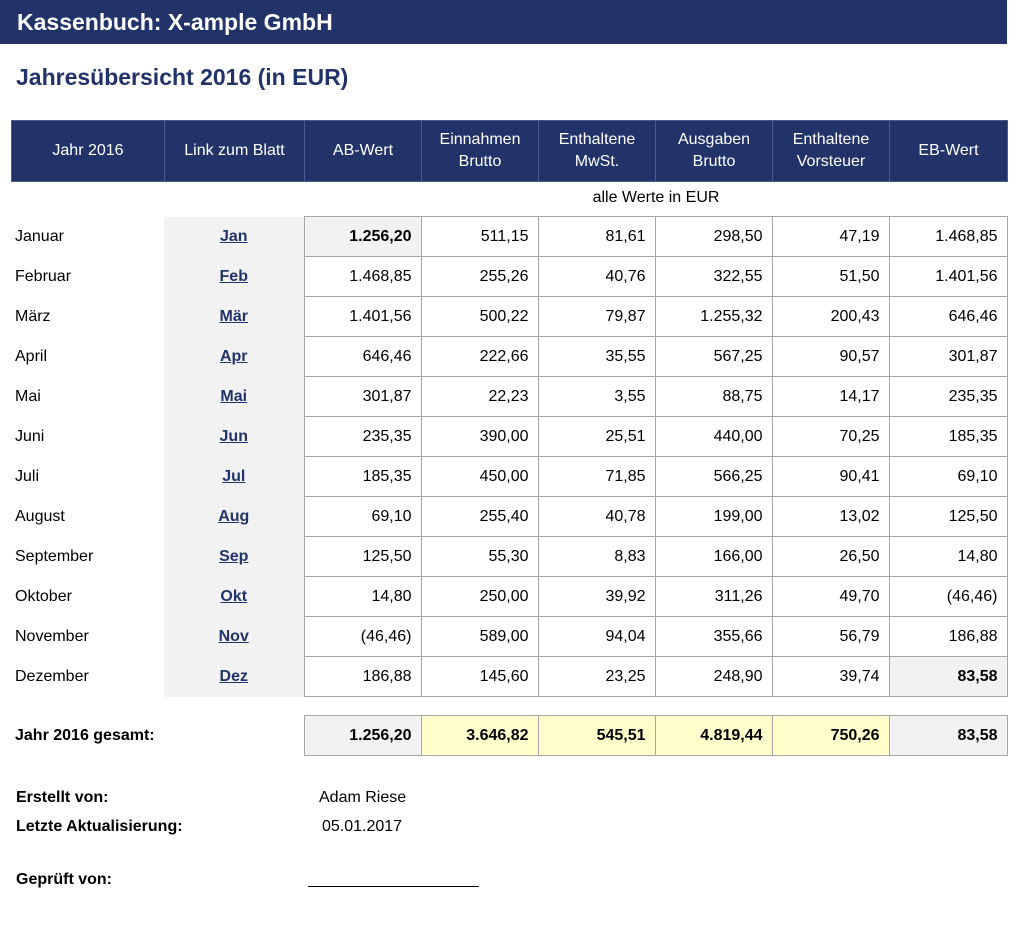  I want to click on cell-einnahmen: 390,00, so click(479, 436).